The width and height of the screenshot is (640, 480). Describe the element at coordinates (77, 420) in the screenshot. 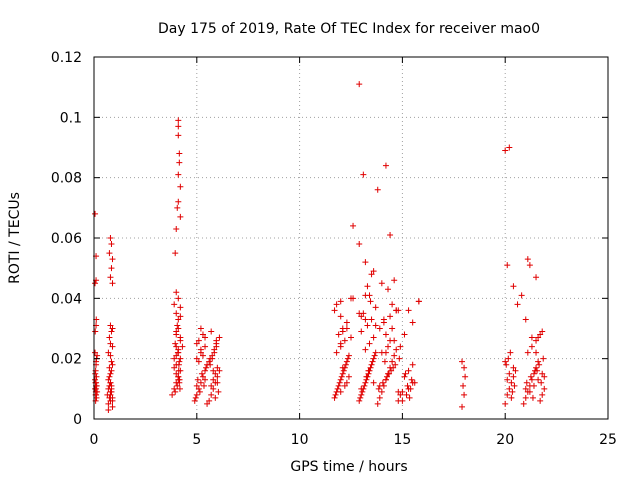

I see `y-tick-label: 0` at that location.